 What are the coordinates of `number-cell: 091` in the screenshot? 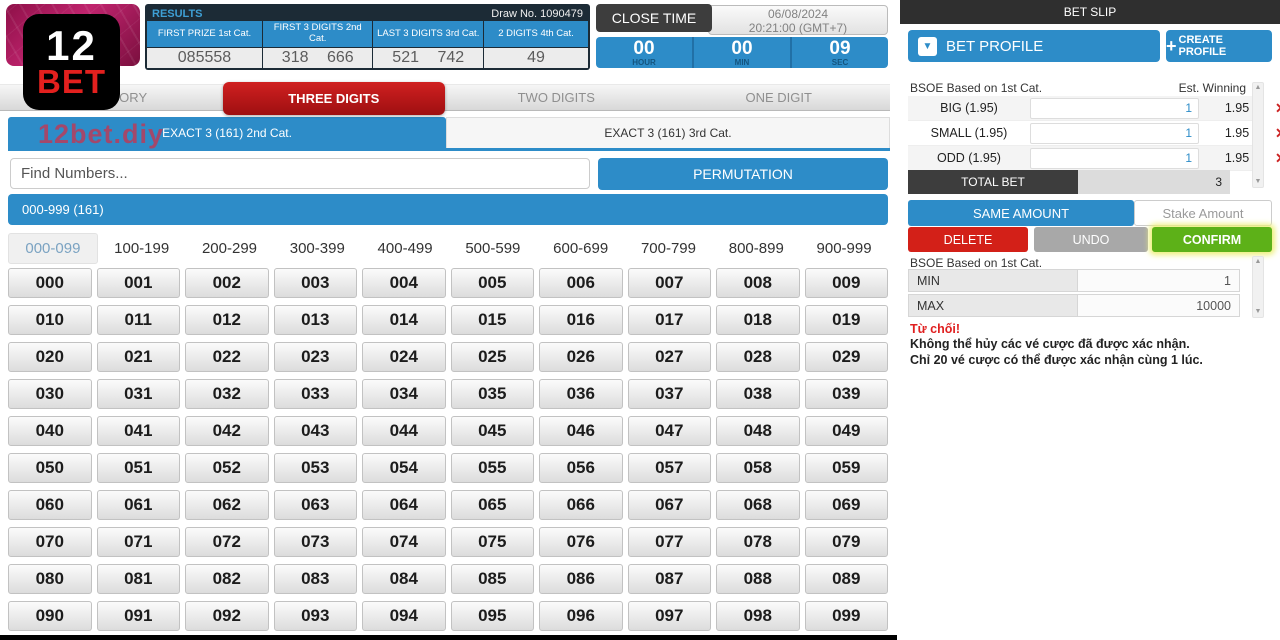 It's located at (138, 616).